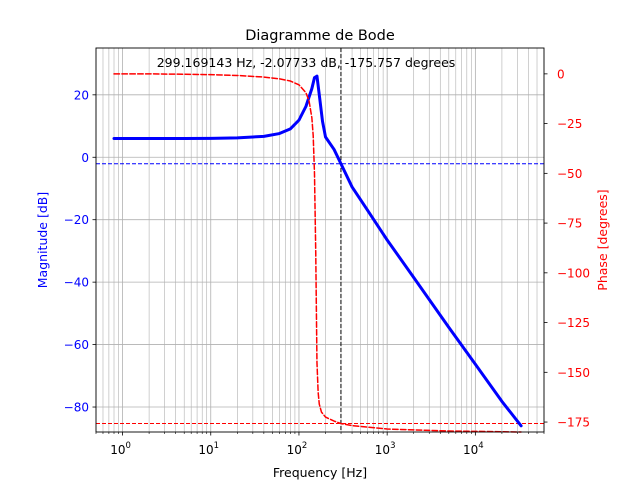  I want to click on y-left-tick-label: −20, so click(76, 220).